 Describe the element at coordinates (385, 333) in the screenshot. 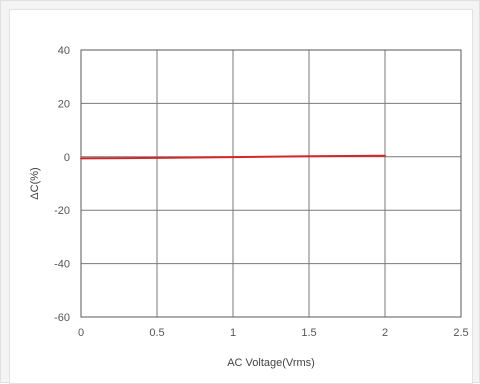

I see `x-tick-label: 2` at that location.